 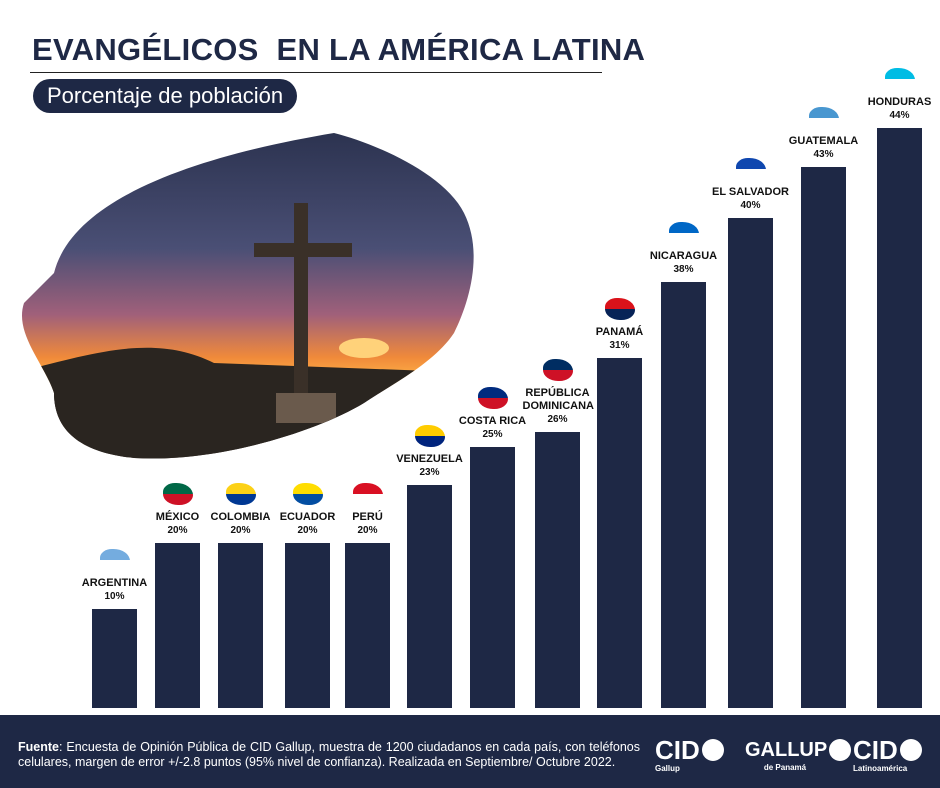 What do you see at coordinates (114, 596) in the screenshot?
I see `value-label: 10%` at bounding box center [114, 596].